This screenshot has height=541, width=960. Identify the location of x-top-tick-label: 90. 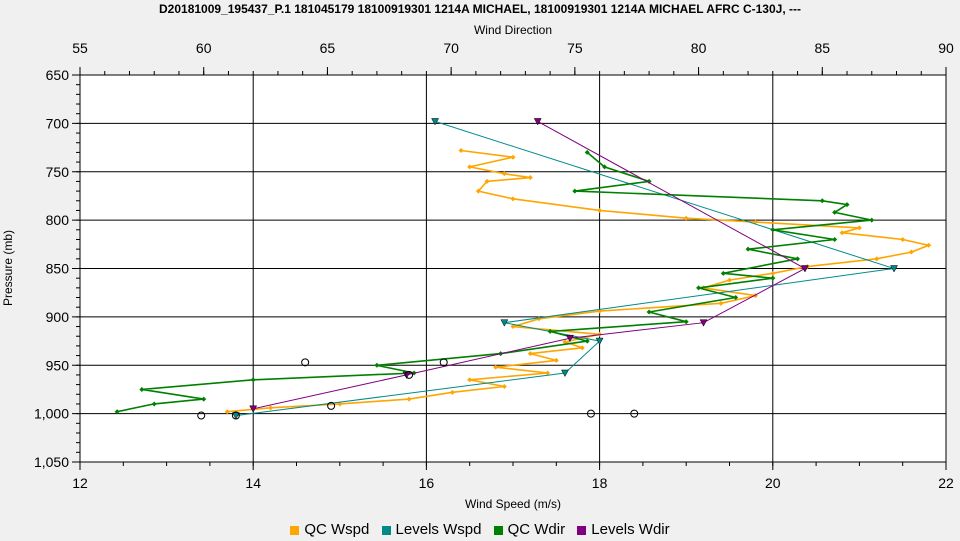
(946, 48).